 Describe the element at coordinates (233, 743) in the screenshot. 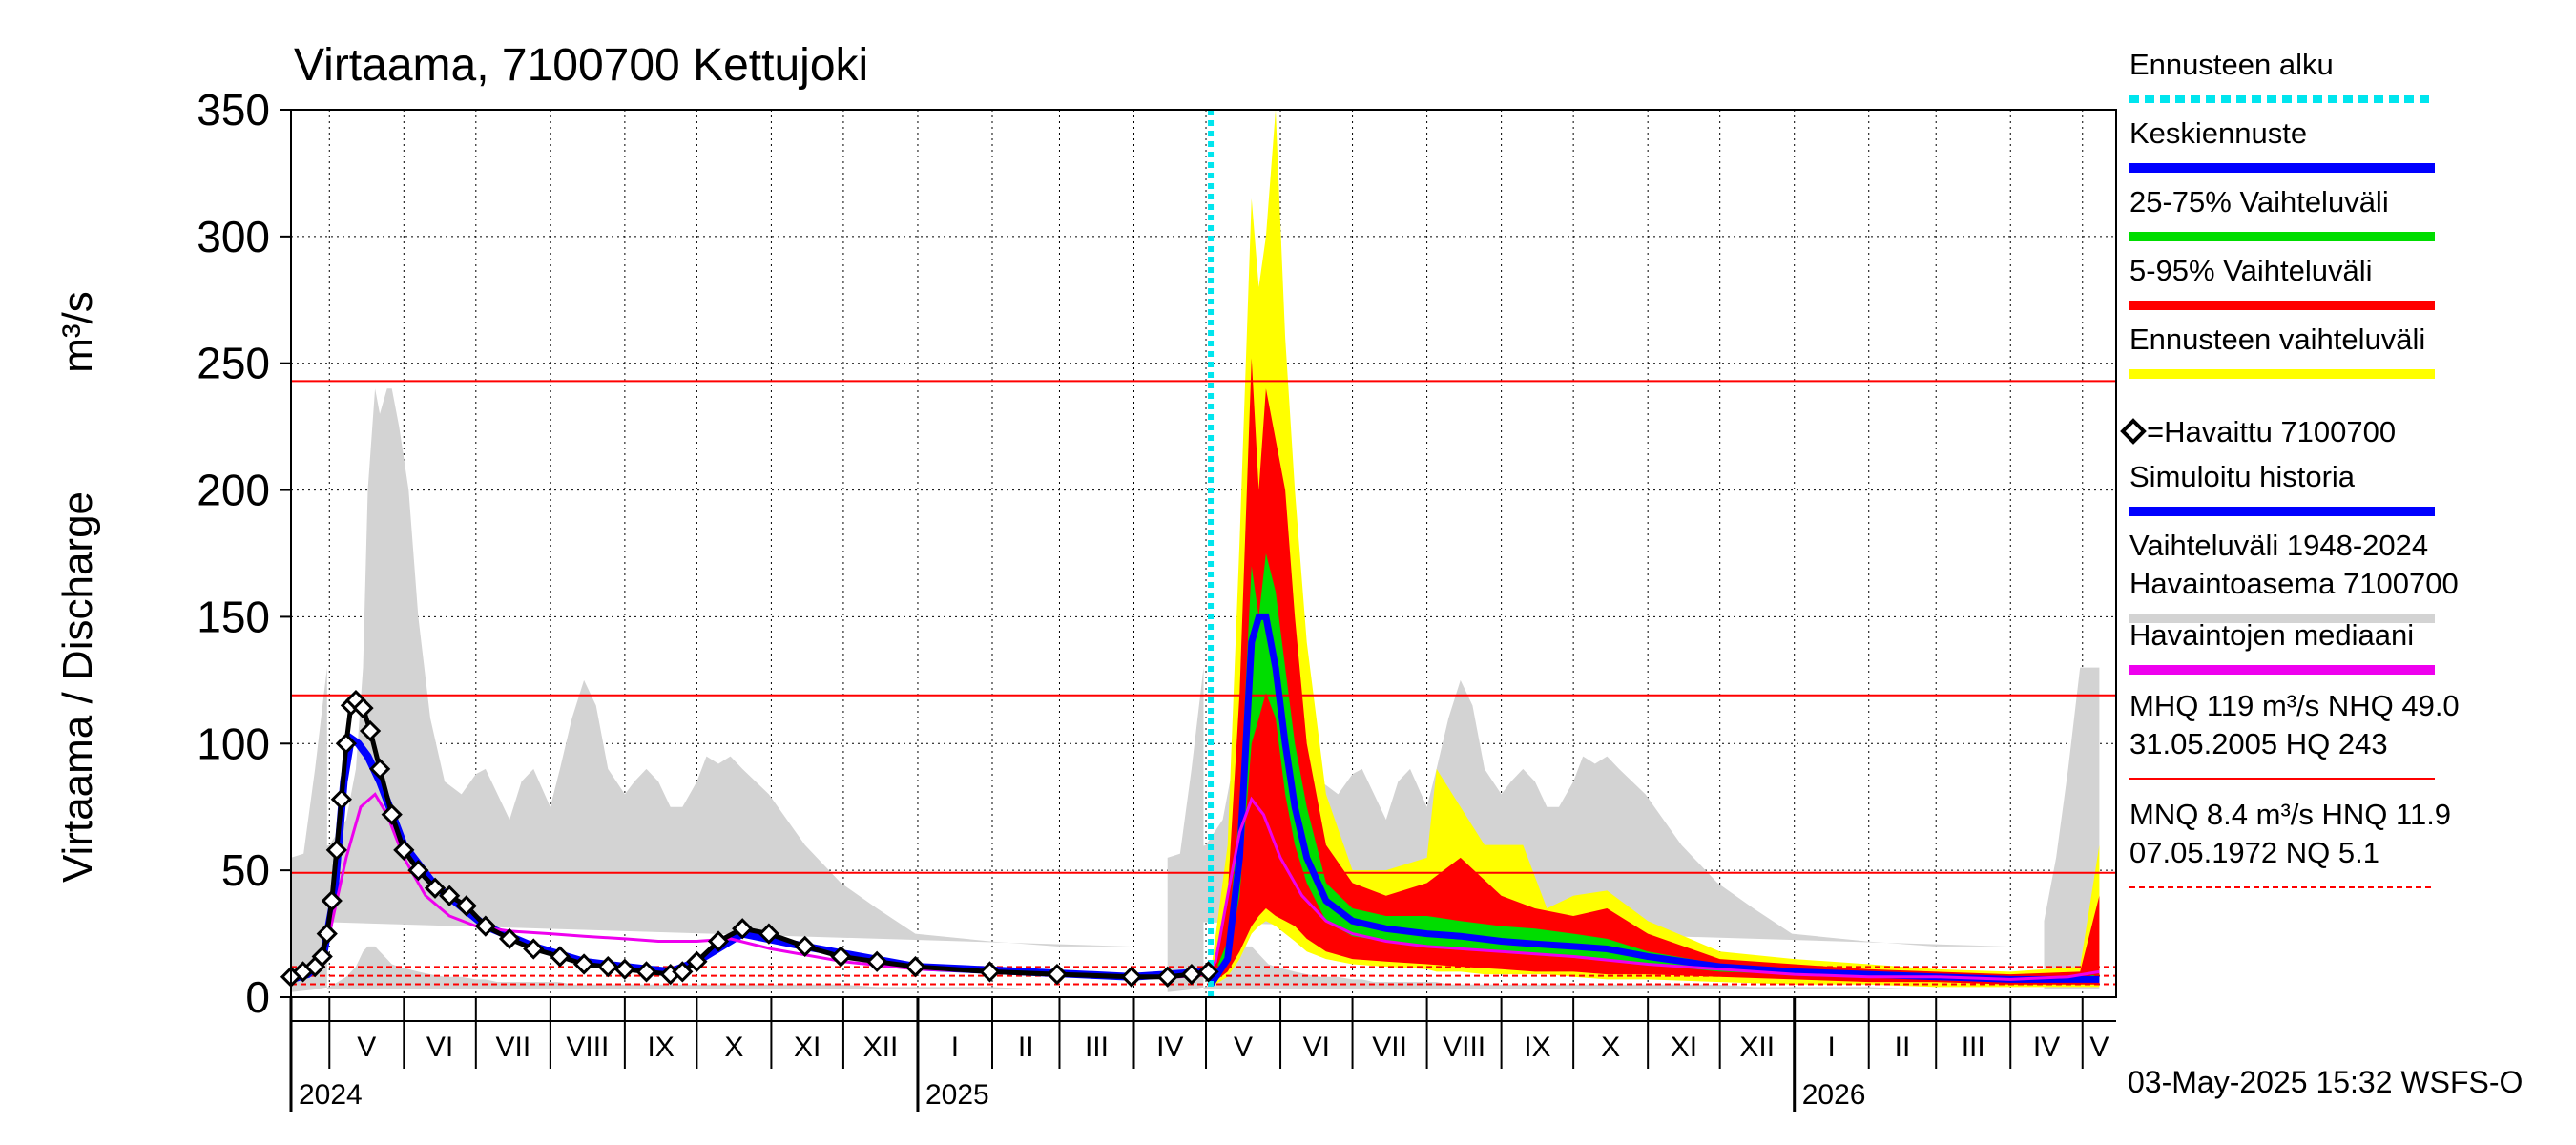

I see `y-tick-label: 100` at that location.